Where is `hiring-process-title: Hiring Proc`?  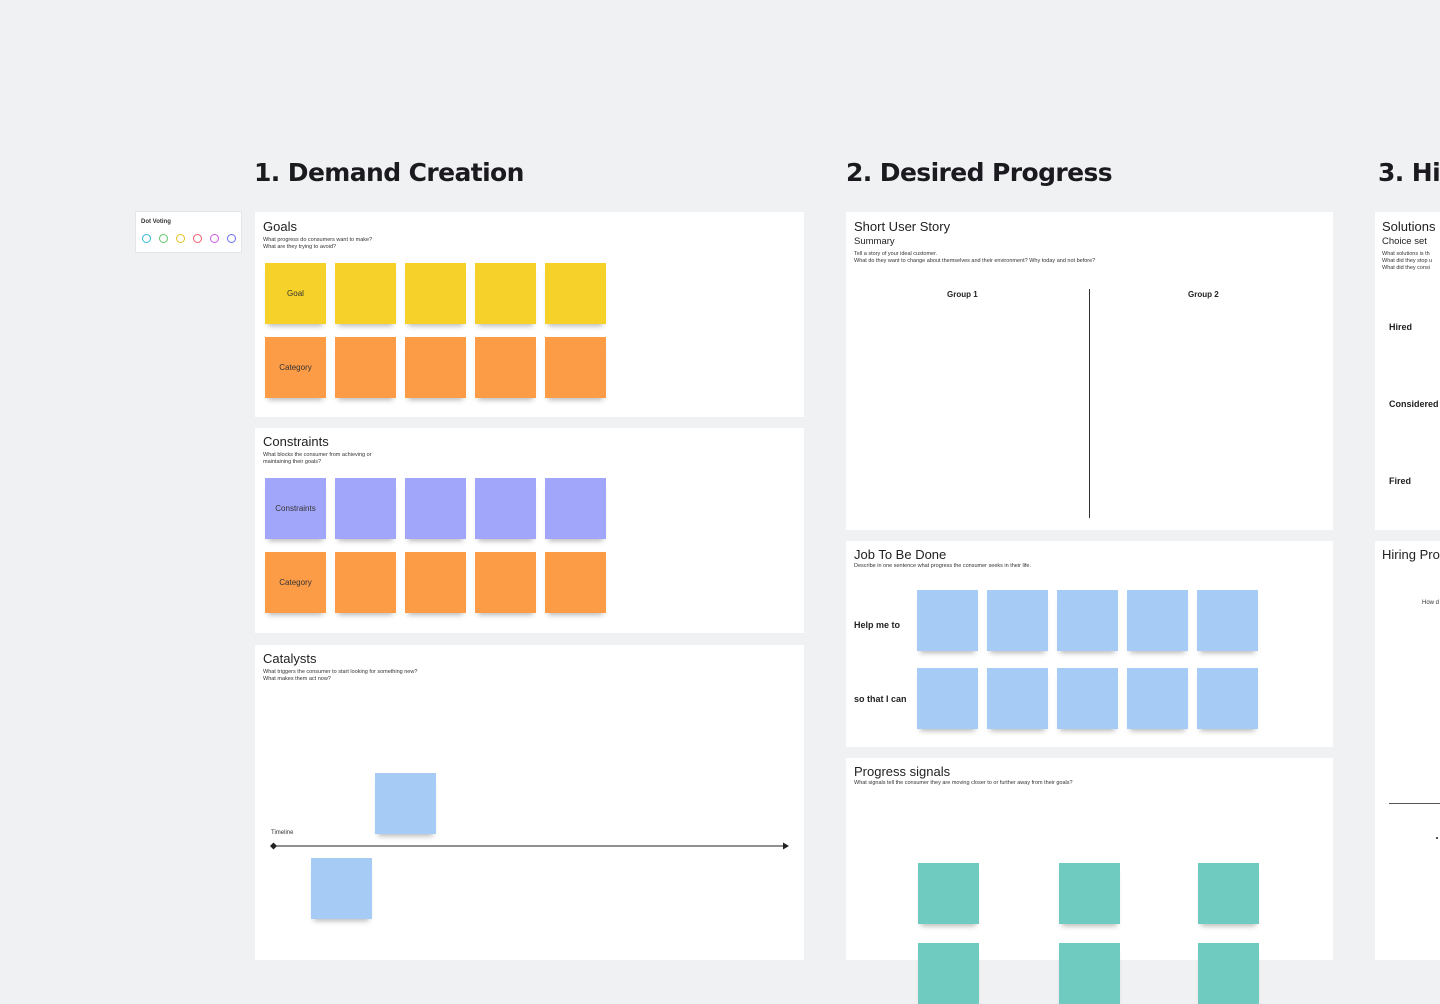 hiring-process-title: Hiring Proc is located at coordinates (1411, 554).